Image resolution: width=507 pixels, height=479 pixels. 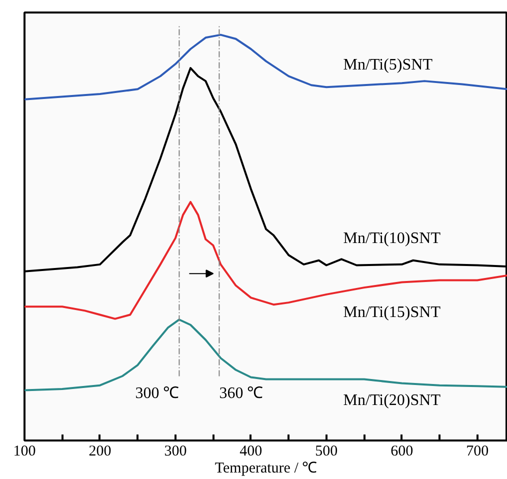 What do you see at coordinates (477, 452) in the screenshot?
I see `x-tick-label: 700` at bounding box center [477, 452].